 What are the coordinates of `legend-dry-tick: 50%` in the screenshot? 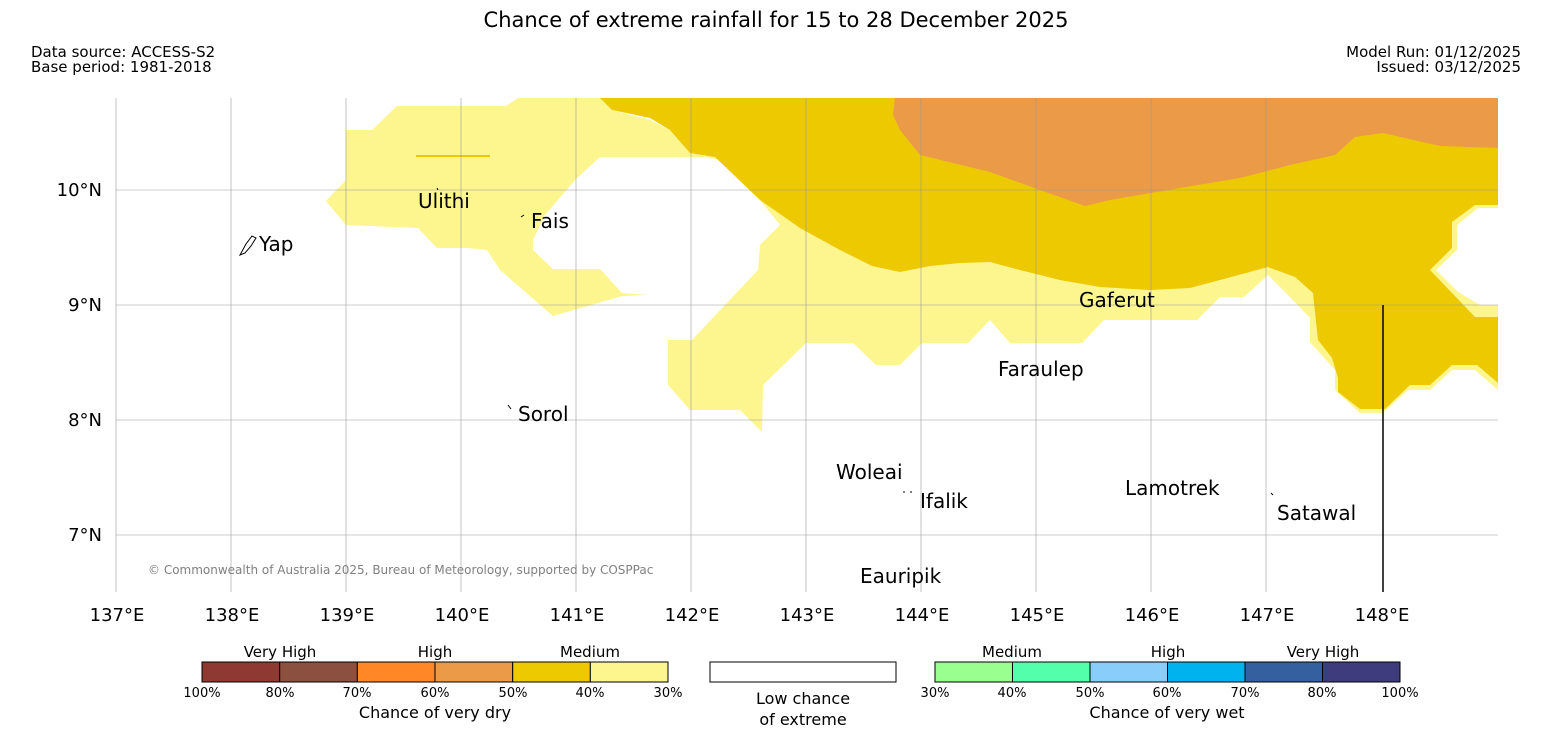 It's located at (513, 693).